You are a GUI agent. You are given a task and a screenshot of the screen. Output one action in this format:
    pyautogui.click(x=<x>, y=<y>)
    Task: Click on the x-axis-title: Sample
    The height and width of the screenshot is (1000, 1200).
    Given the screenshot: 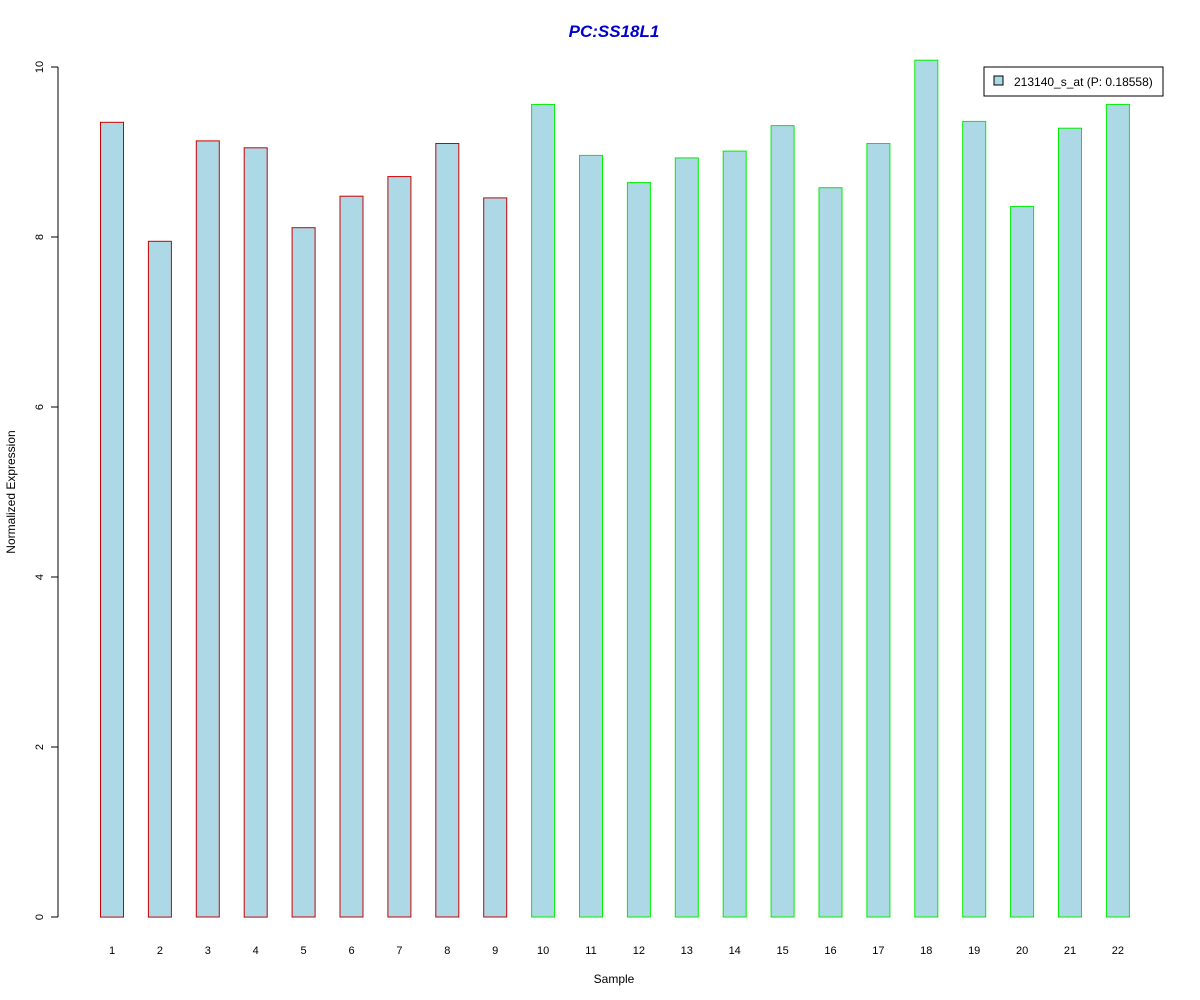 What is the action you would take?
    pyautogui.click(x=614, y=979)
    